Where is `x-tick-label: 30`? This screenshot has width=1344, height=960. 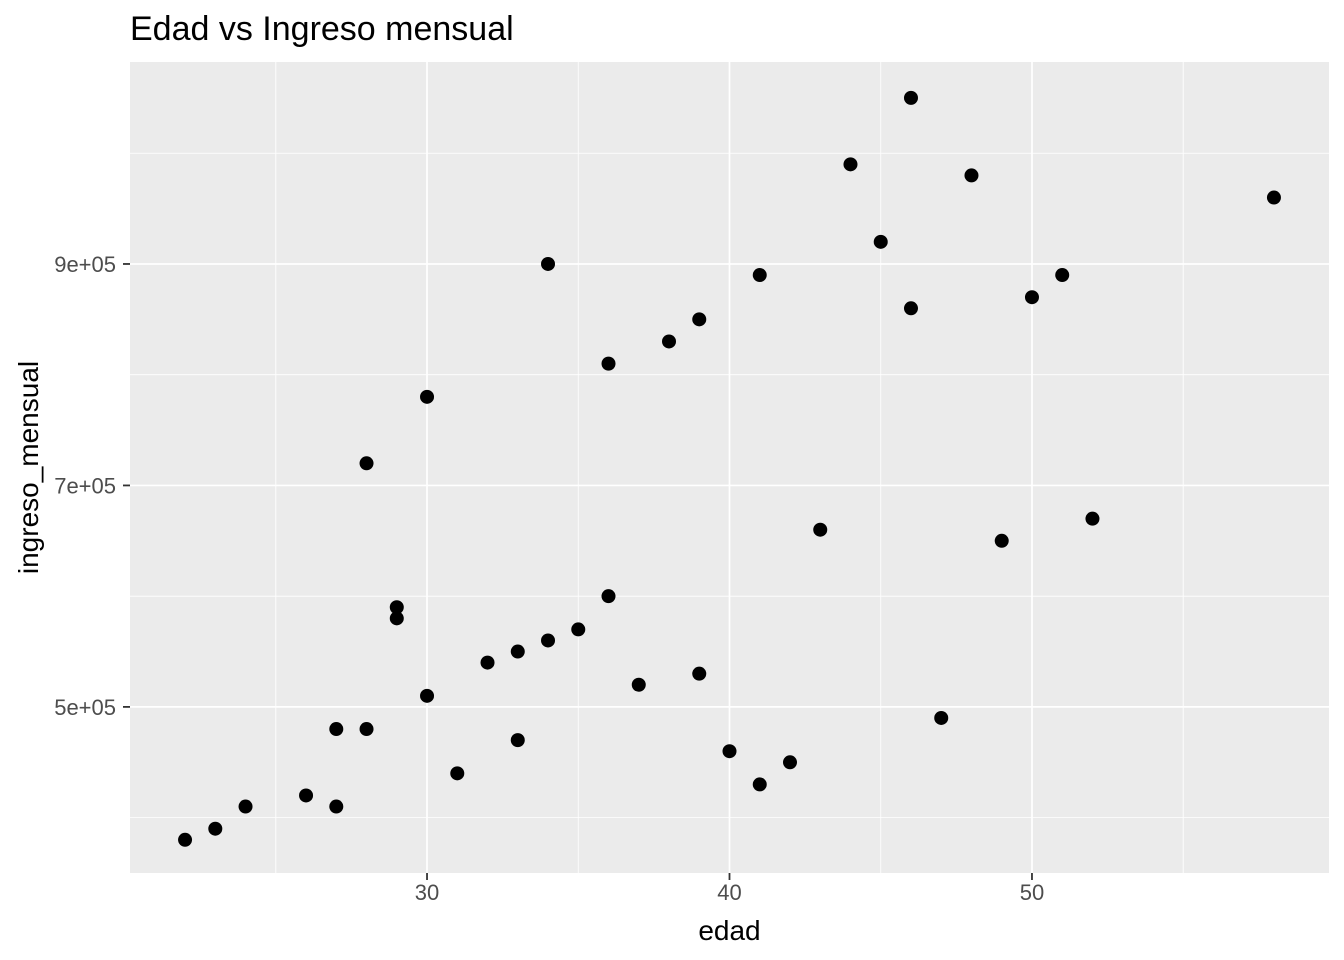
x-tick-label: 30 is located at coordinates (427, 892).